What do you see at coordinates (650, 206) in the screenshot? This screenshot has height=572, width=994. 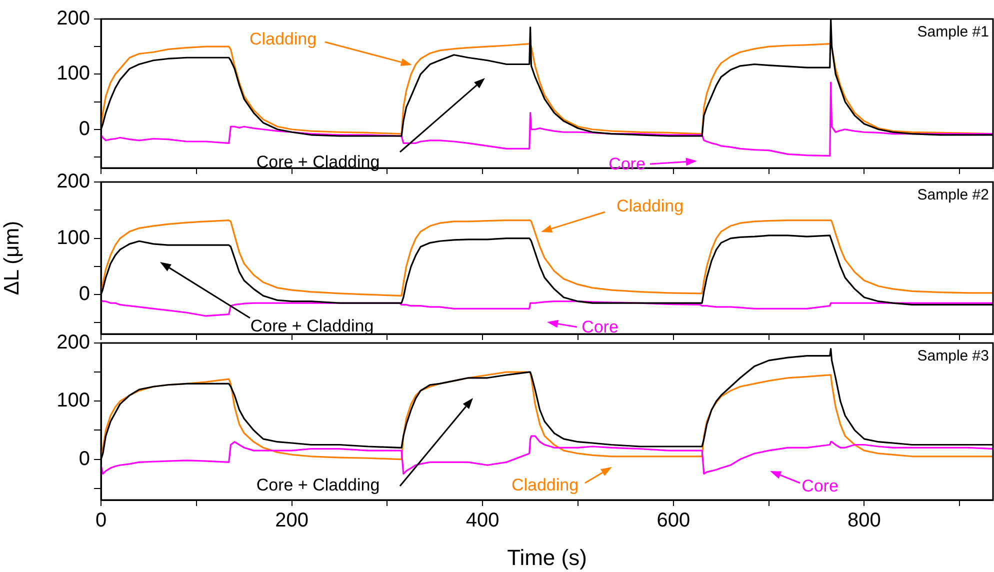 I see `text: Cladding` at bounding box center [650, 206].